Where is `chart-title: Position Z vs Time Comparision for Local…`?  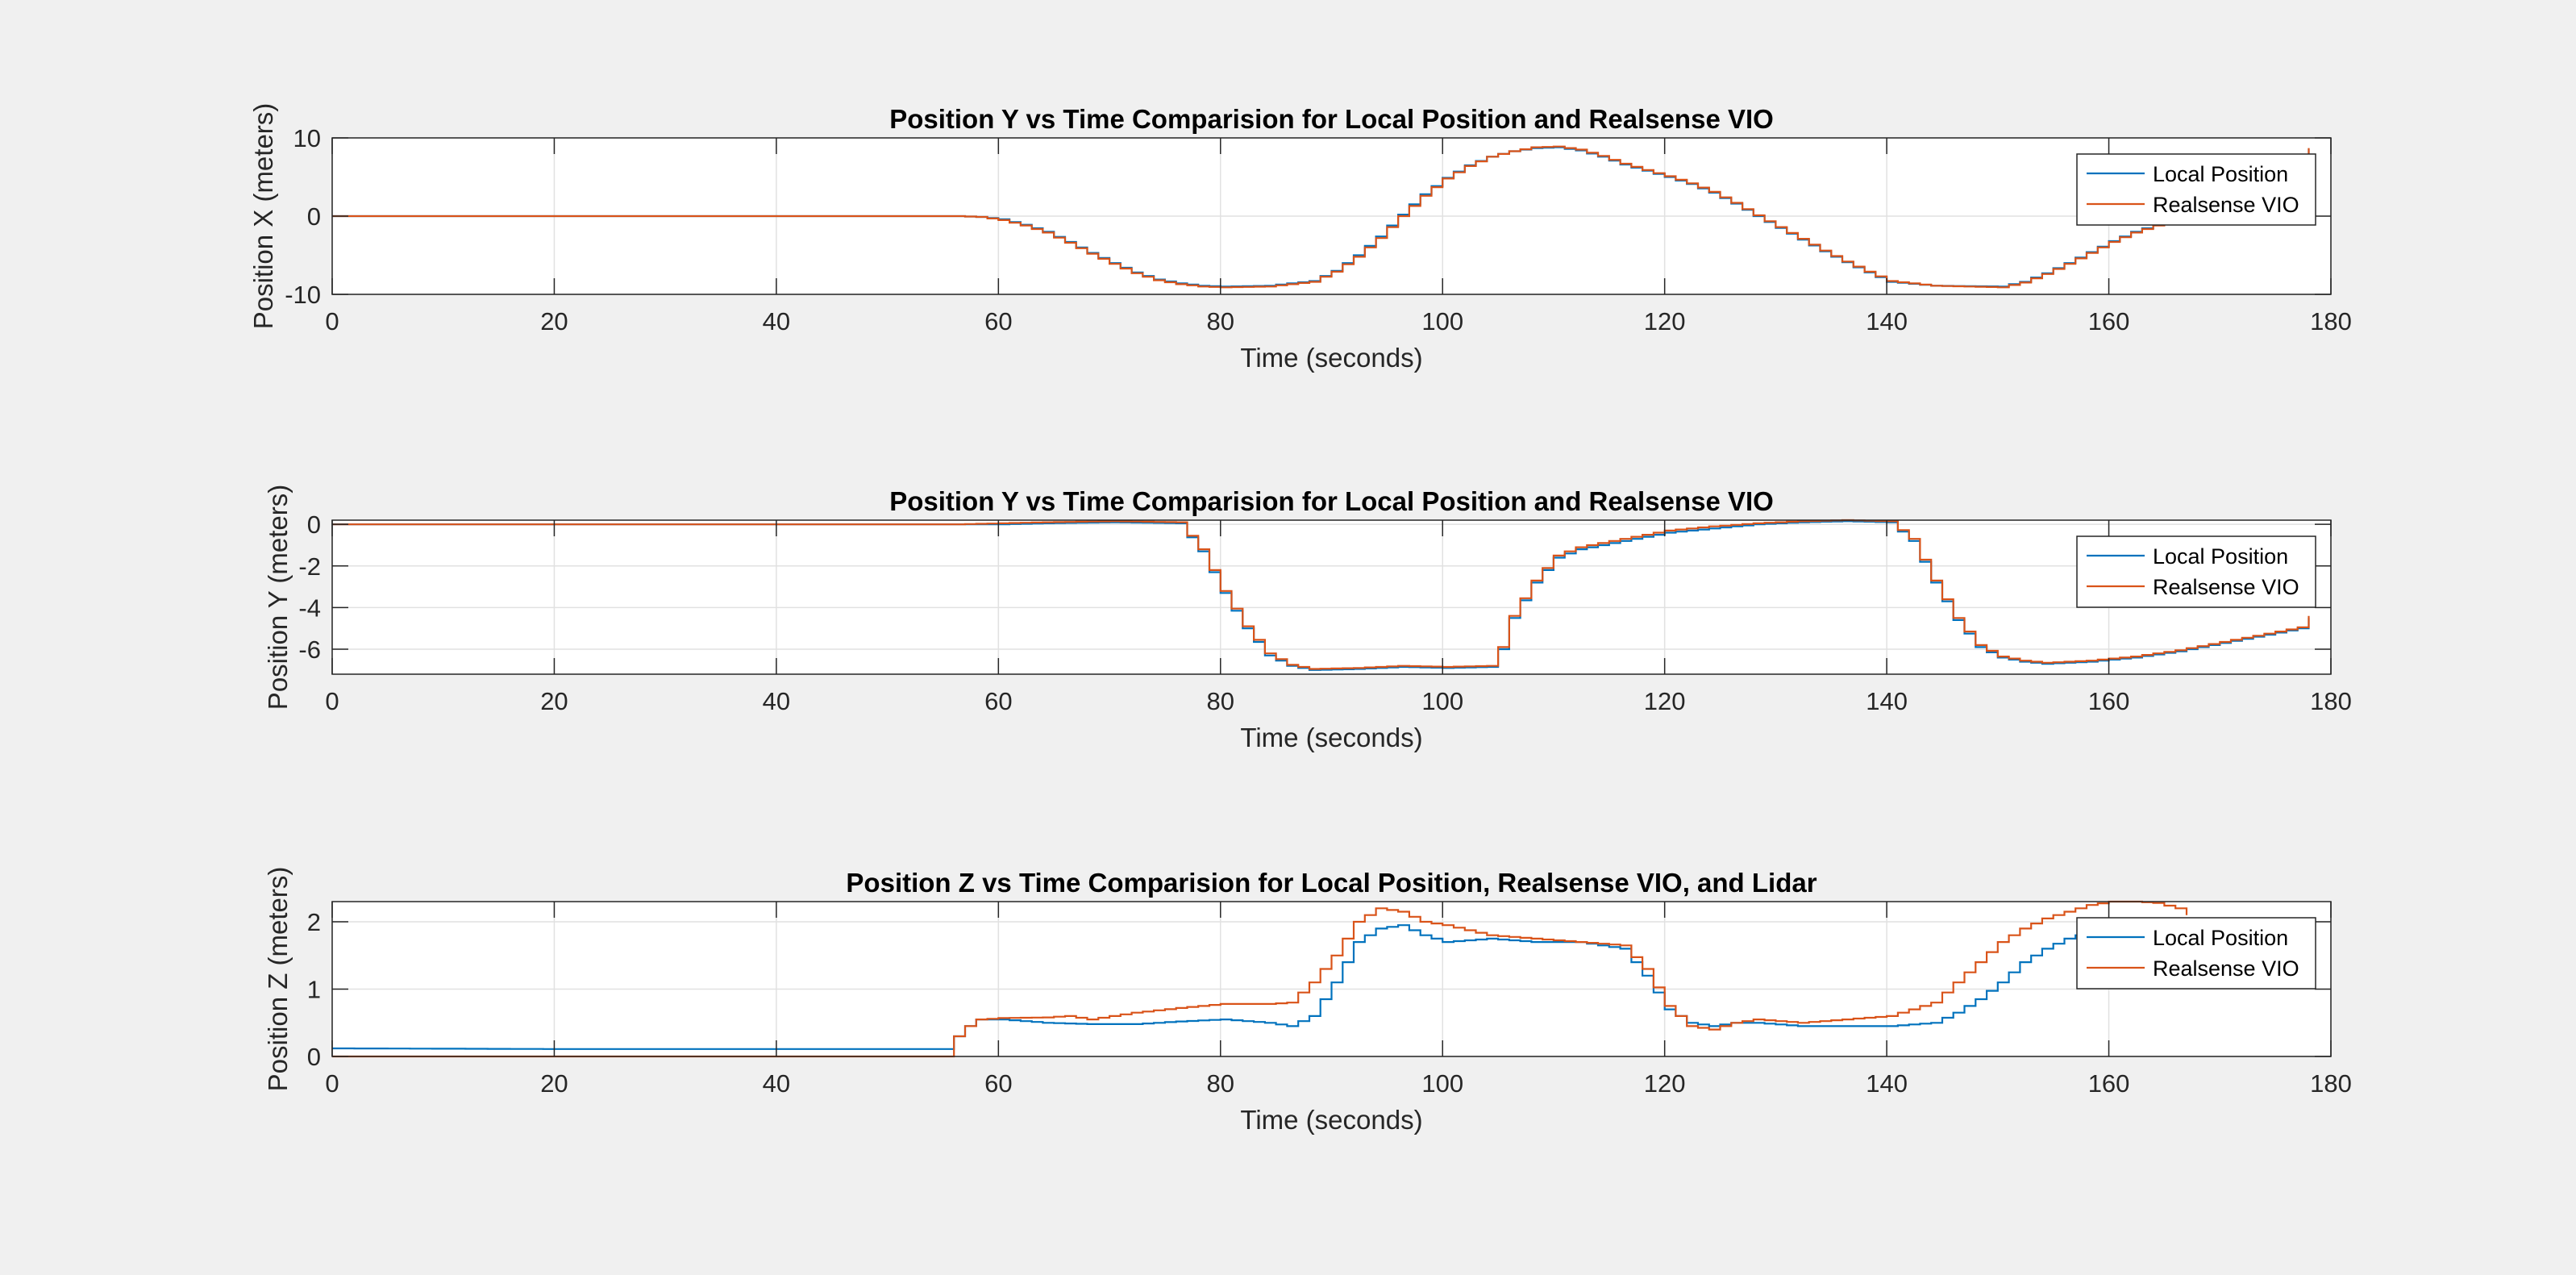 chart-title: Position Z vs Time Comparision for Local… is located at coordinates (1331, 883).